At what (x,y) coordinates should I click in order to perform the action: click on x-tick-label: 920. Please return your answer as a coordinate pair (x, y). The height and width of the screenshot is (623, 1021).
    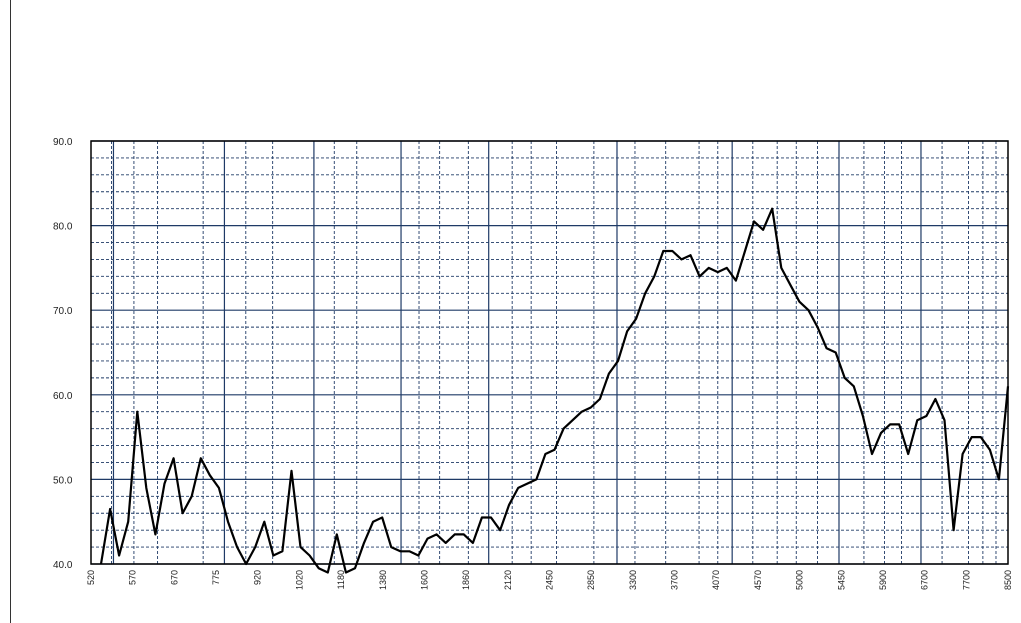
    Looking at the image, I should click on (258, 577).